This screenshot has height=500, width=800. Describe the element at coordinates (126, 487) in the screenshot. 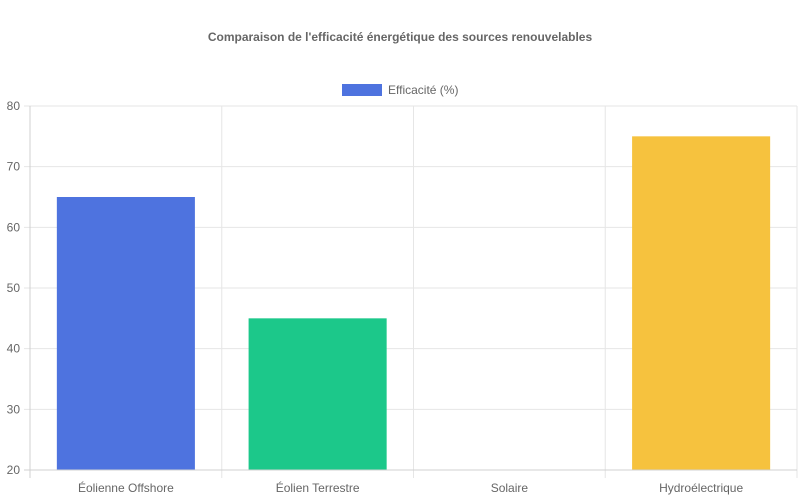

I see `x-tick-label: Éolienne Offshore` at that location.